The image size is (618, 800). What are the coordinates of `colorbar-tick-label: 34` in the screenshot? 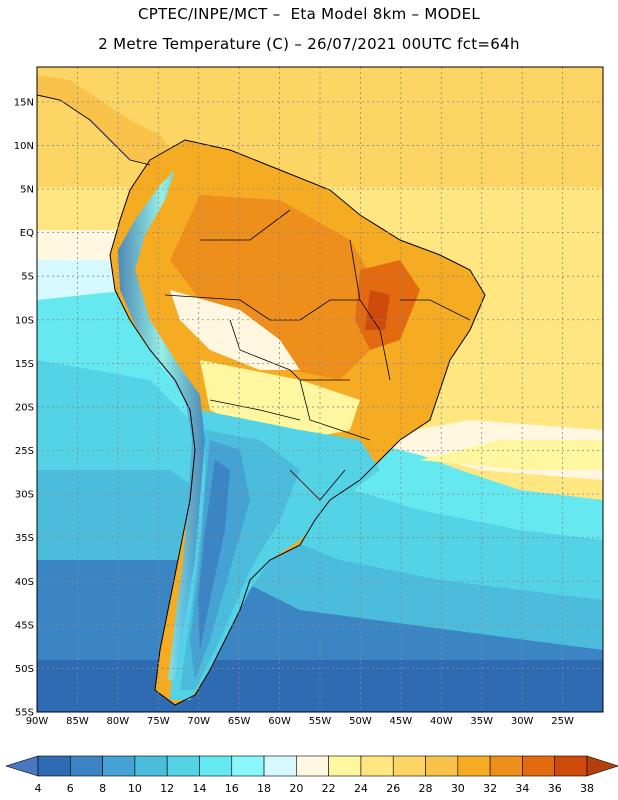 It's located at (522, 788).